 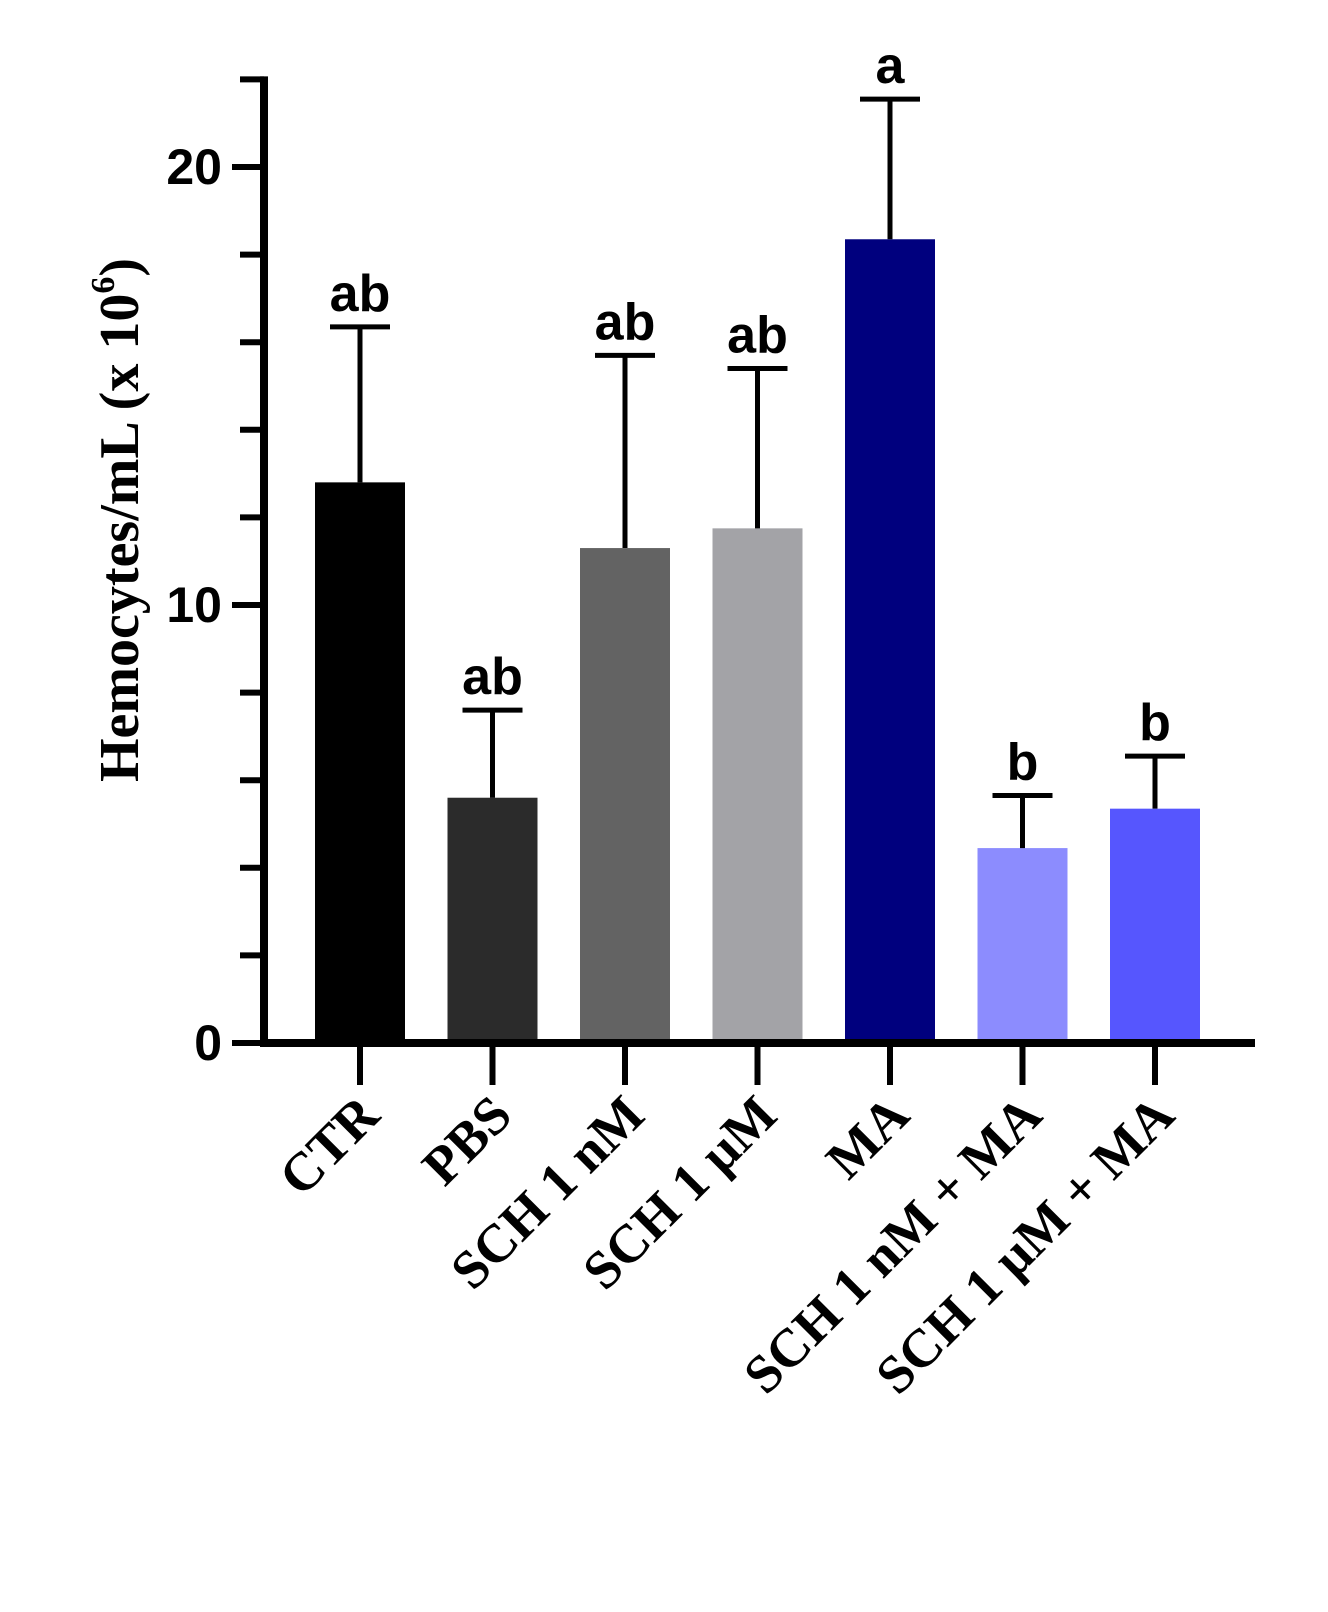 I want to click on y-axis-label: Hemocytes/mL (x 106), so click(x=118, y=520).